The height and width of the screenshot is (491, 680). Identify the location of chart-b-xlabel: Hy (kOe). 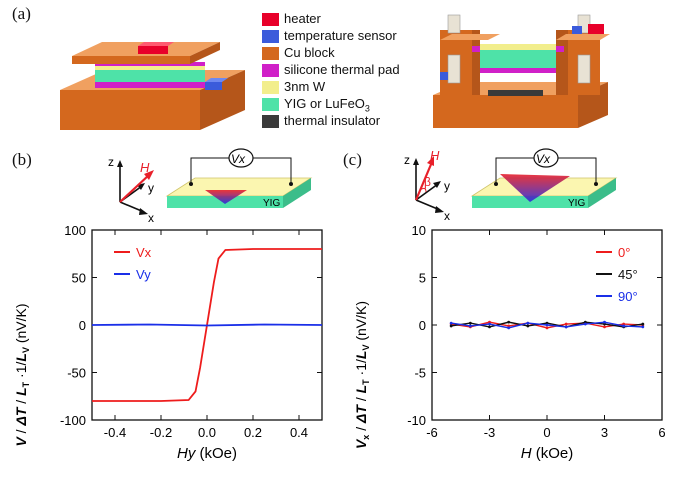
(207, 453).